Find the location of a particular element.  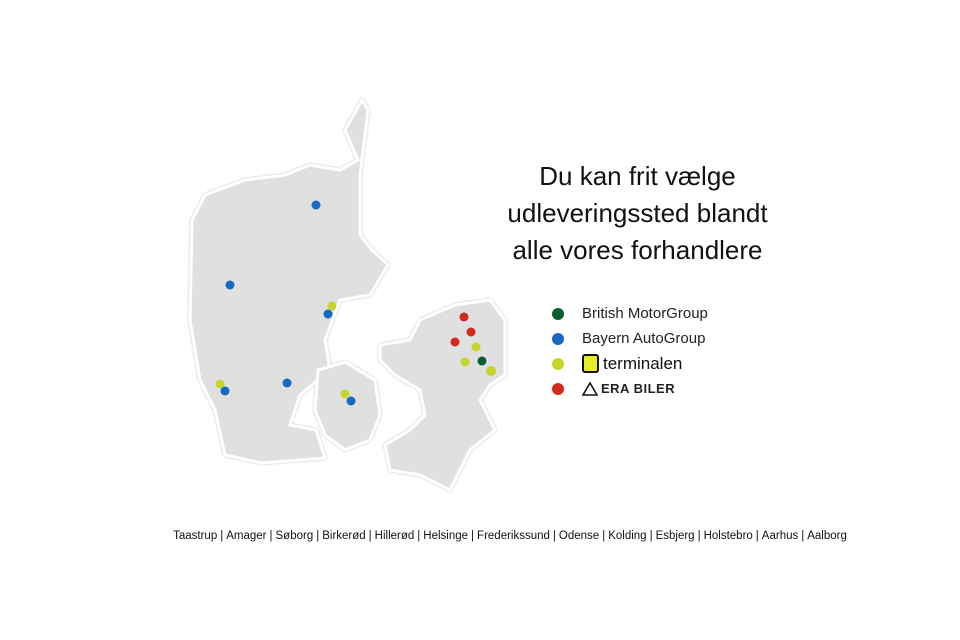

city-name: Hillerød is located at coordinates (394, 536).